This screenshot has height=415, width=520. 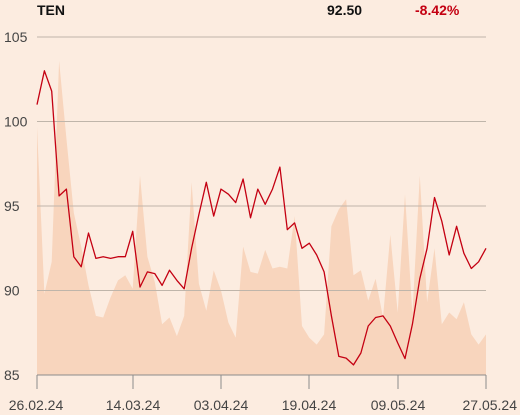 What do you see at coordinates (490, 405) in the screenshot?
I see `x-tick-label: 27.05.24` at bounding box center [490, 405].